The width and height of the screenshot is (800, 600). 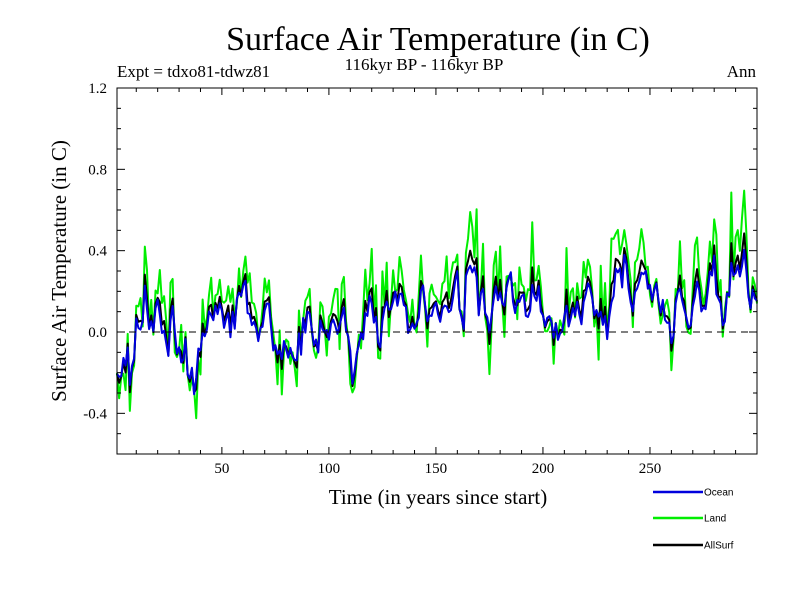 What do you see at coordinates (715, 519) in the screenshot?
I see `legend-label-land: Land` at bounding box center [715, 519].